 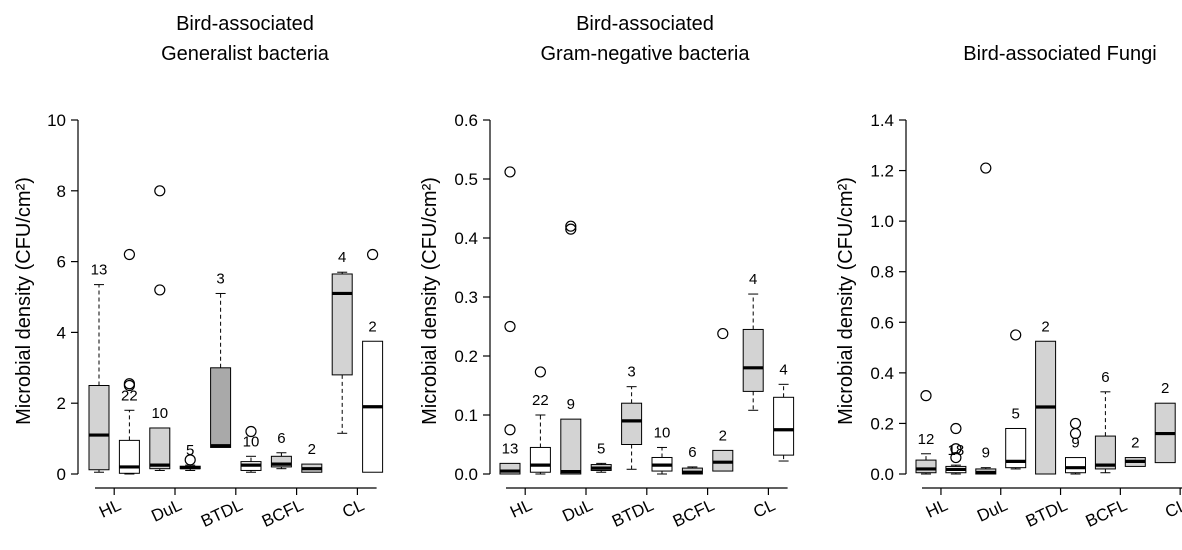 What do you see at coordinates (466, 179) in the screenshot?
I see `y-tick-label: 0.5` at bounding box center [466, 179].